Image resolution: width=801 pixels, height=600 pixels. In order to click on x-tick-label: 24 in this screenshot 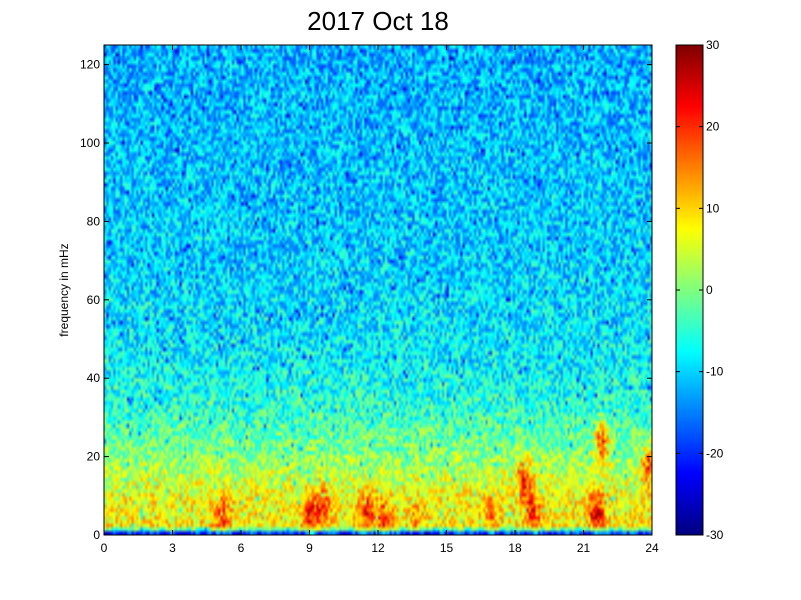, I will do `click(652, 548)`.